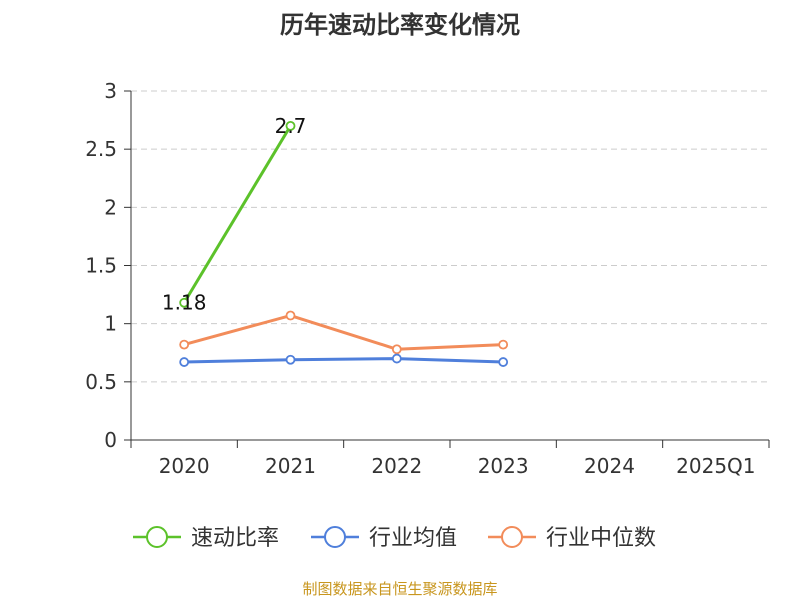 The height and width of the screenshot is (600, 800). What do you see at coordinates (110, 91) in the screenshot?
I see `y-tick-label: 3` at bounding box center [110, 91].